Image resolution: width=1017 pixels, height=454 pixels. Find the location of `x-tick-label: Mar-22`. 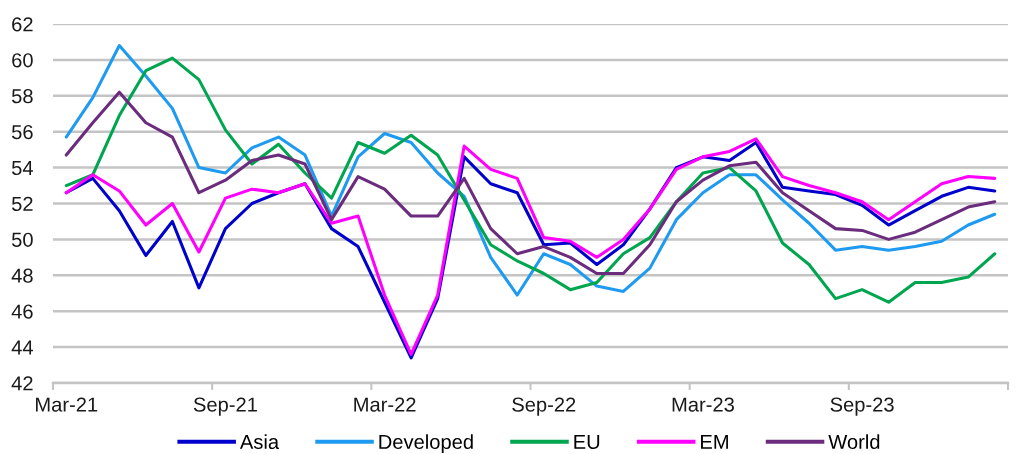

x-tick-label: Mar-22 is located at coordinates (385, 404).